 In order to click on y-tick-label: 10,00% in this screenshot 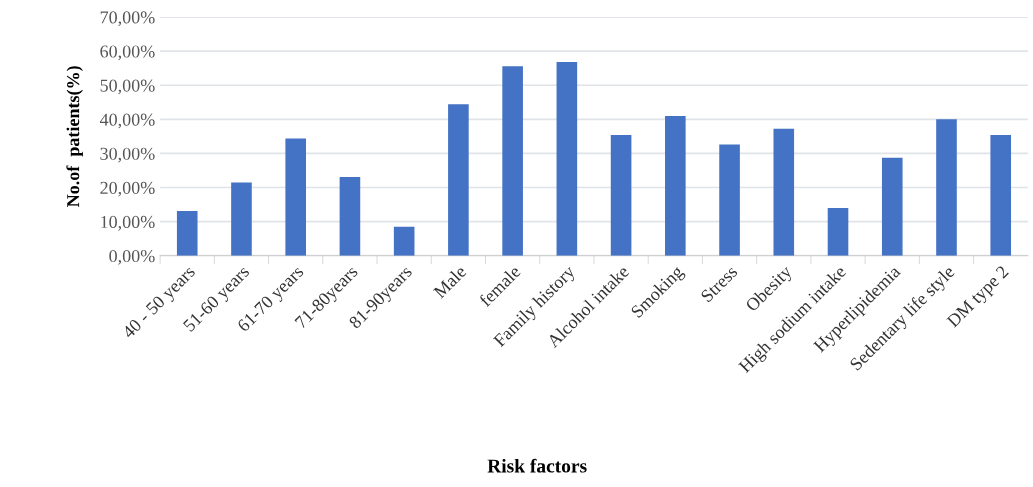, I will do `click(128, 223)`.